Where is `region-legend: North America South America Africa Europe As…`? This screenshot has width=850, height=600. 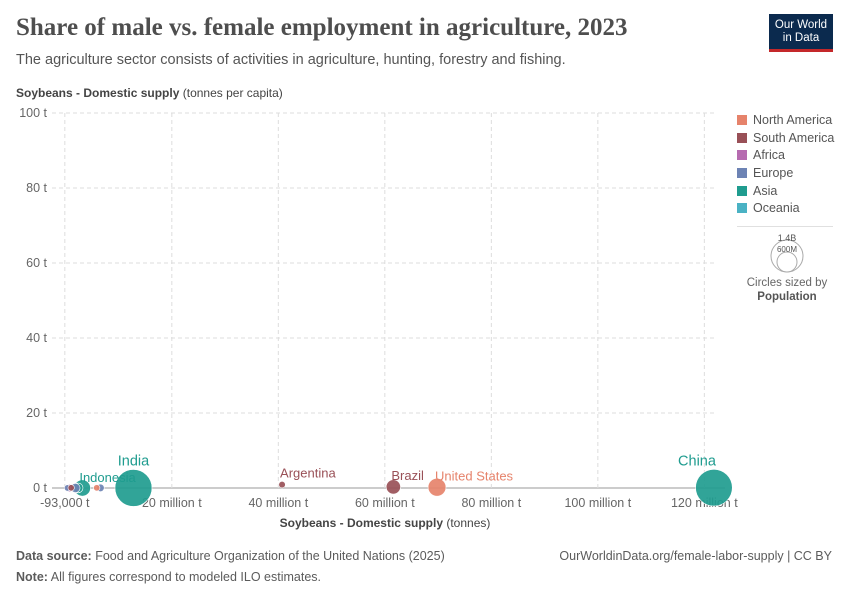
region-legend: North America South America Africa Europe As… is located at coordinates (785, 164).